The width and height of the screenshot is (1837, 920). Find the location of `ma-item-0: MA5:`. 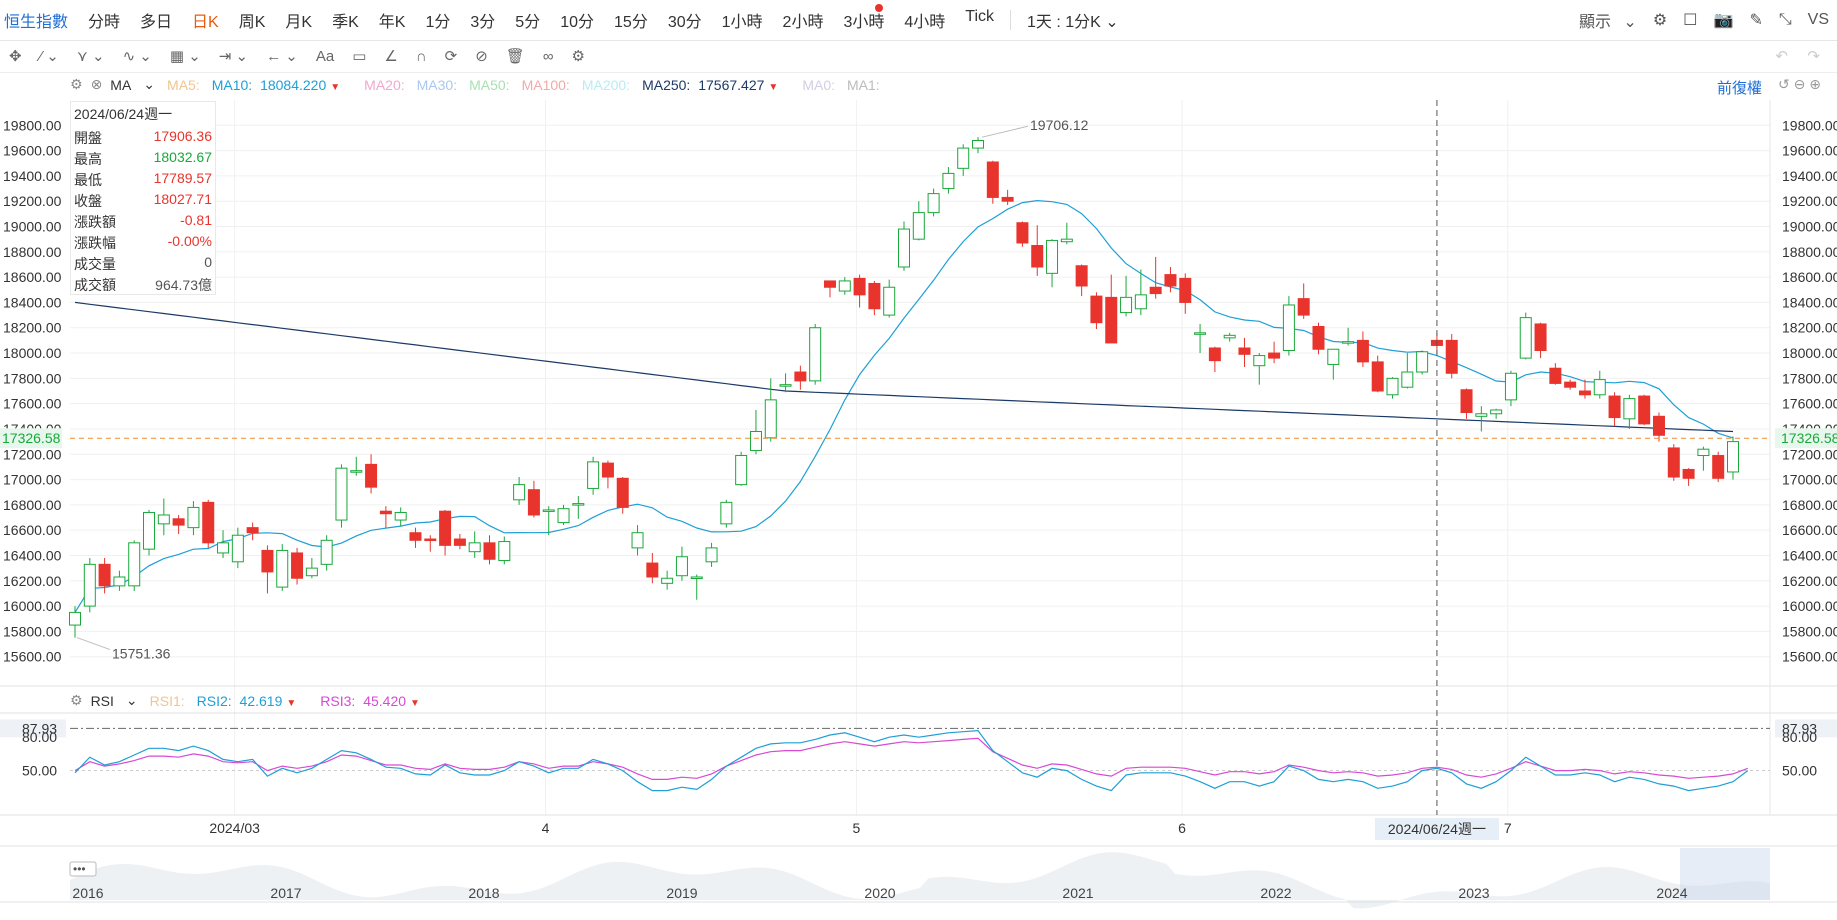

ma-item-0: MA5: is located at coordinates (183, 85).